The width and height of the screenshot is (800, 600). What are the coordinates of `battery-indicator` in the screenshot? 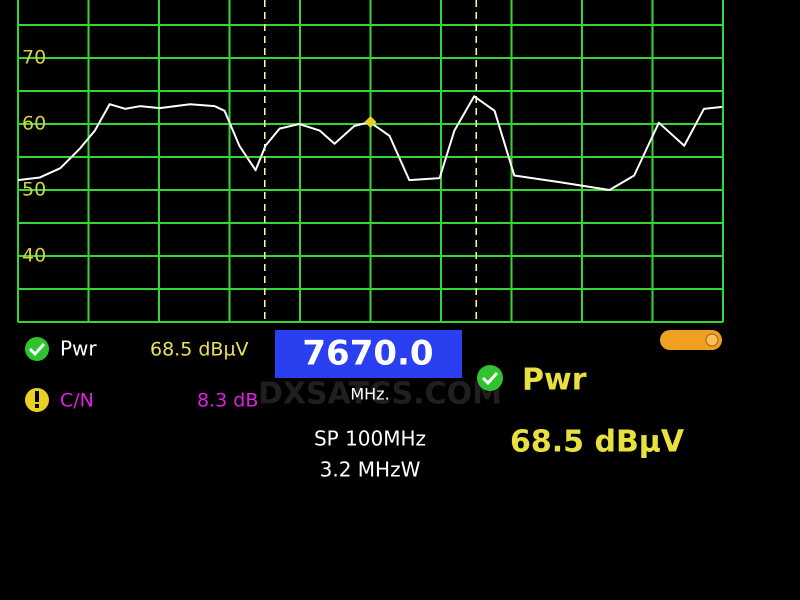 It's located at (691, 340).